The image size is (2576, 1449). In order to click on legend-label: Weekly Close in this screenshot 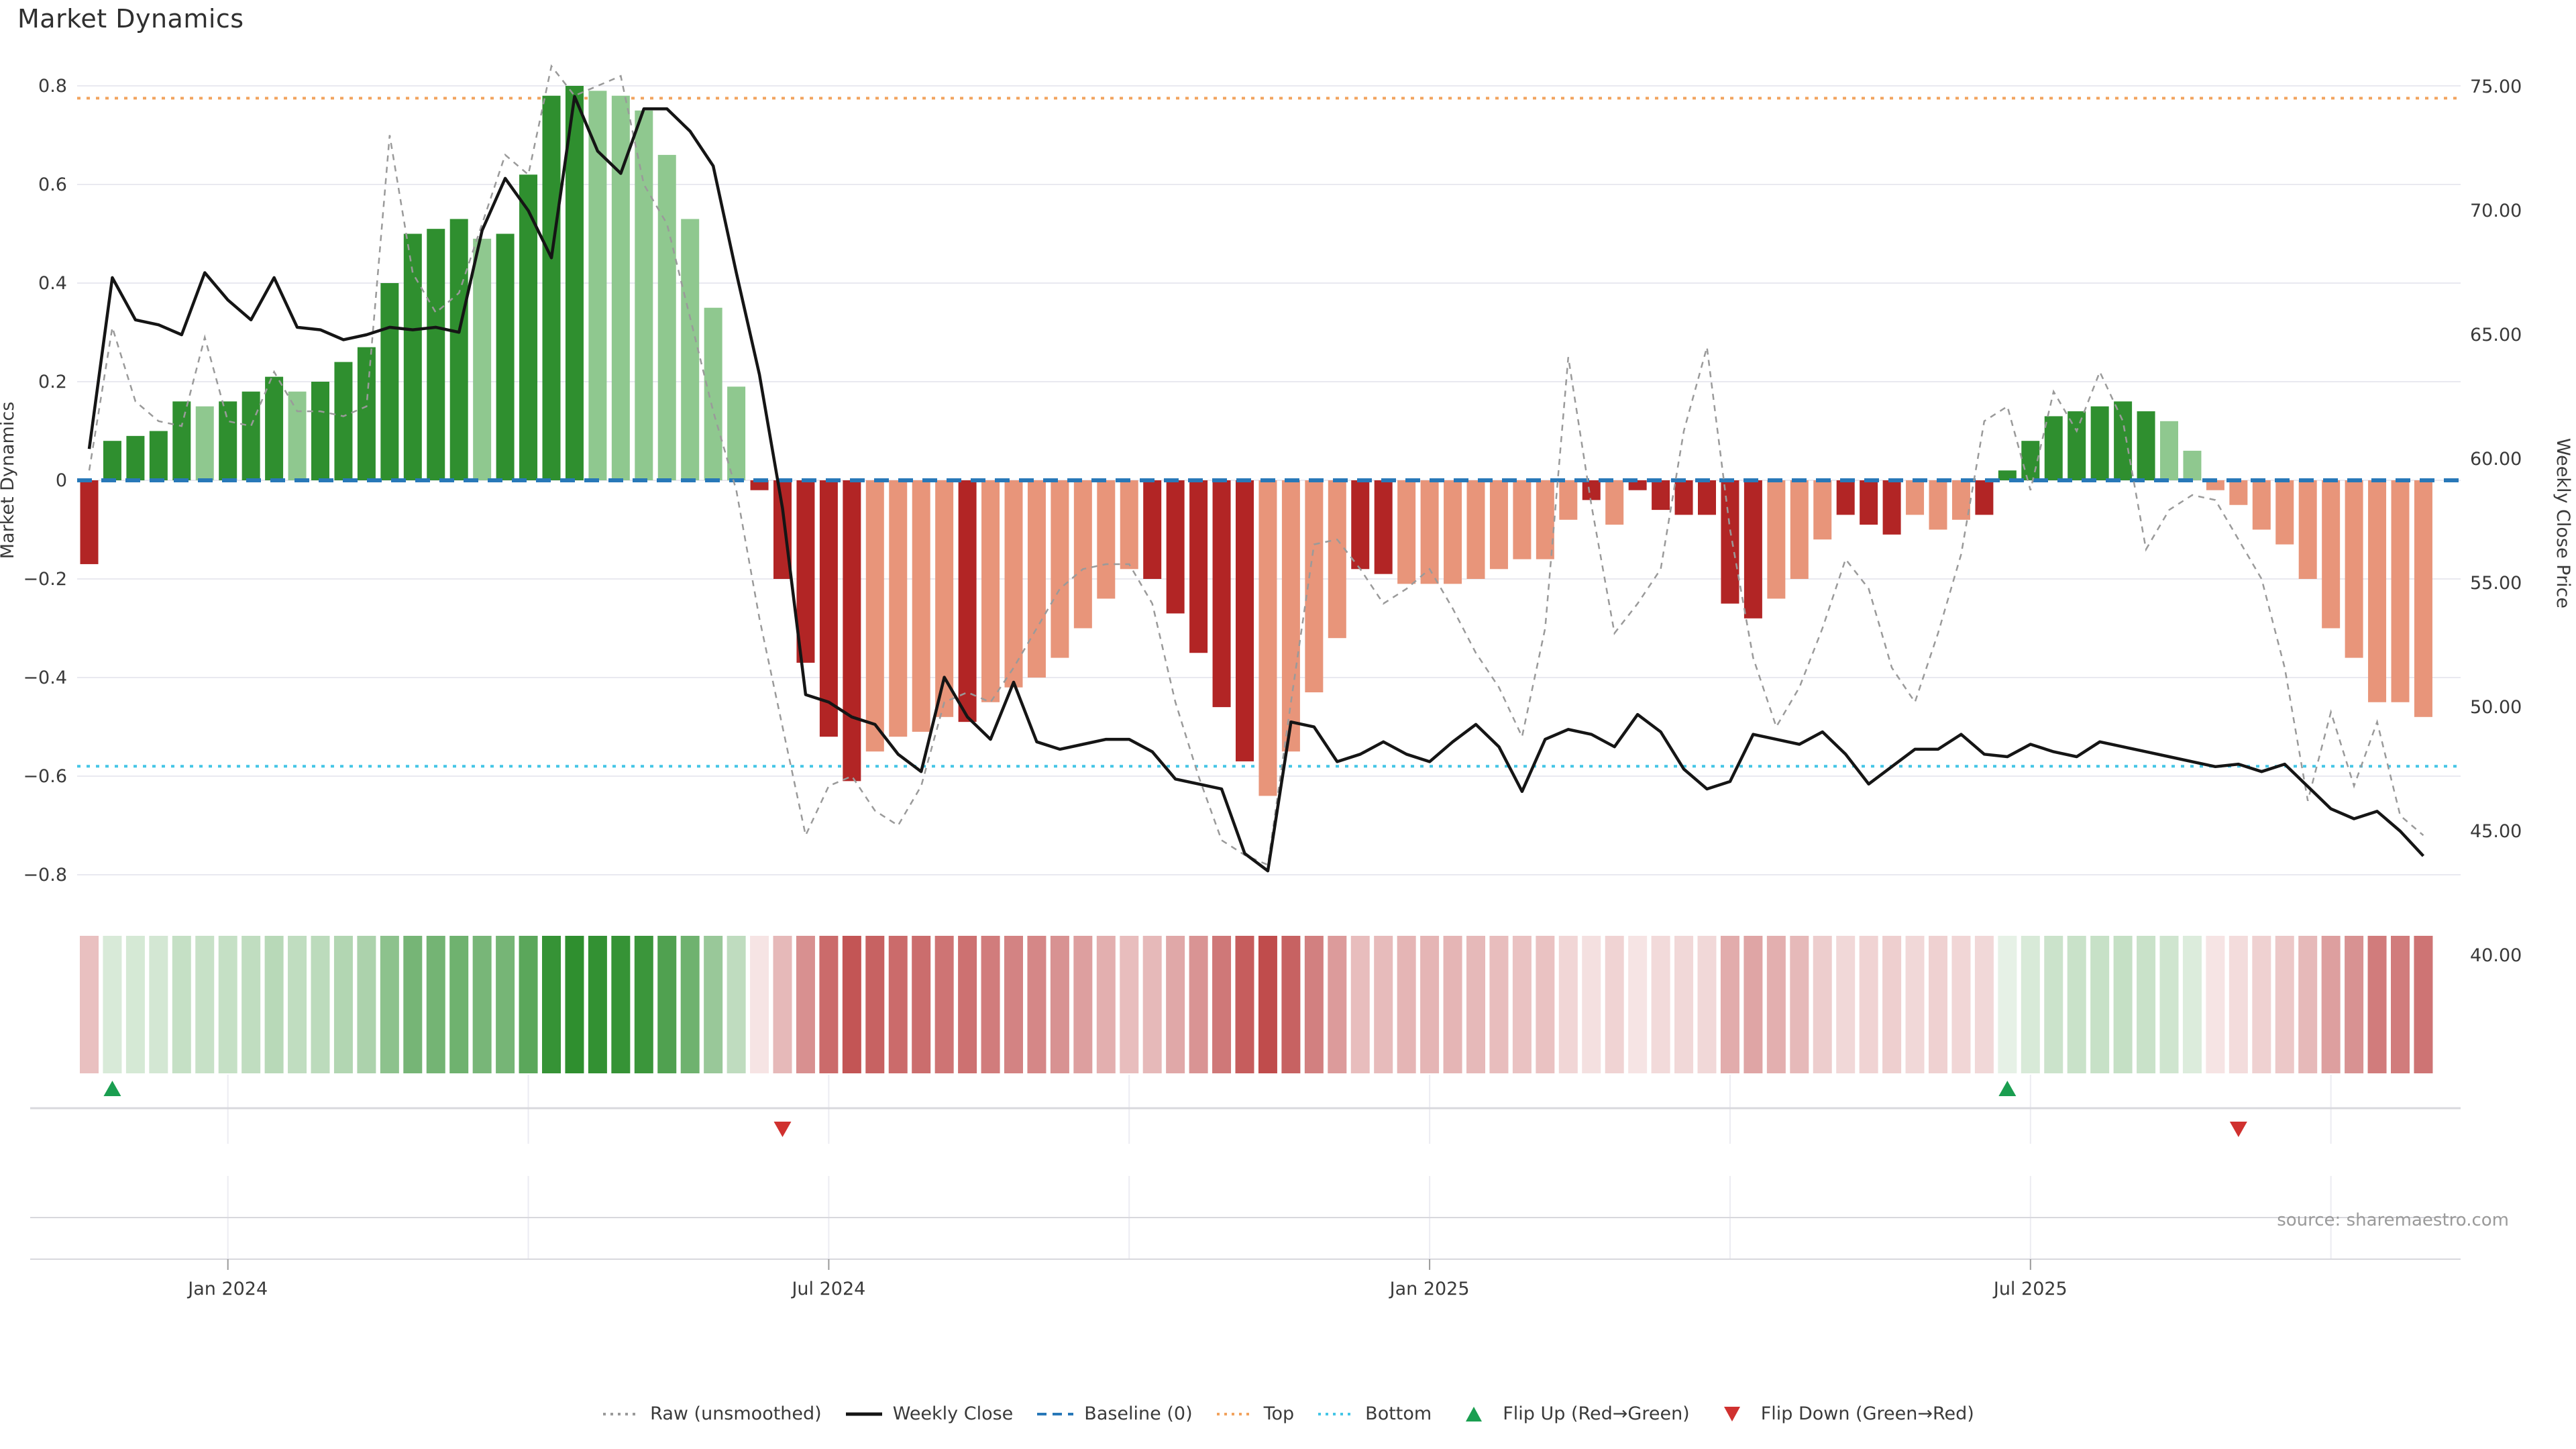, I will do `click(953, 1413)`.